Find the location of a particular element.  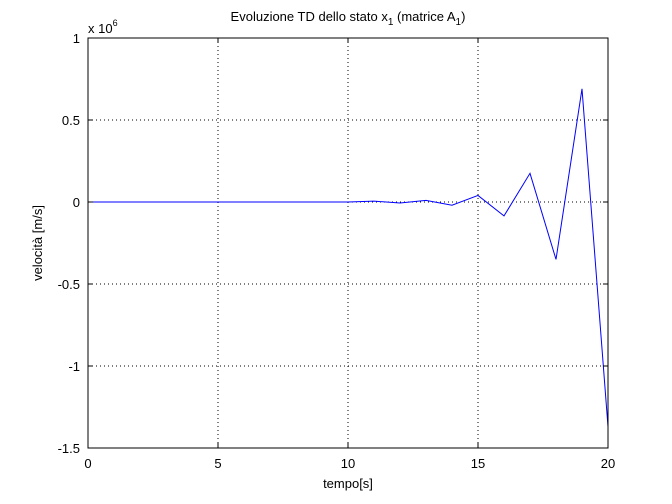

y-axis-label: velocità [m/s] is located at coordinates (37, 243).